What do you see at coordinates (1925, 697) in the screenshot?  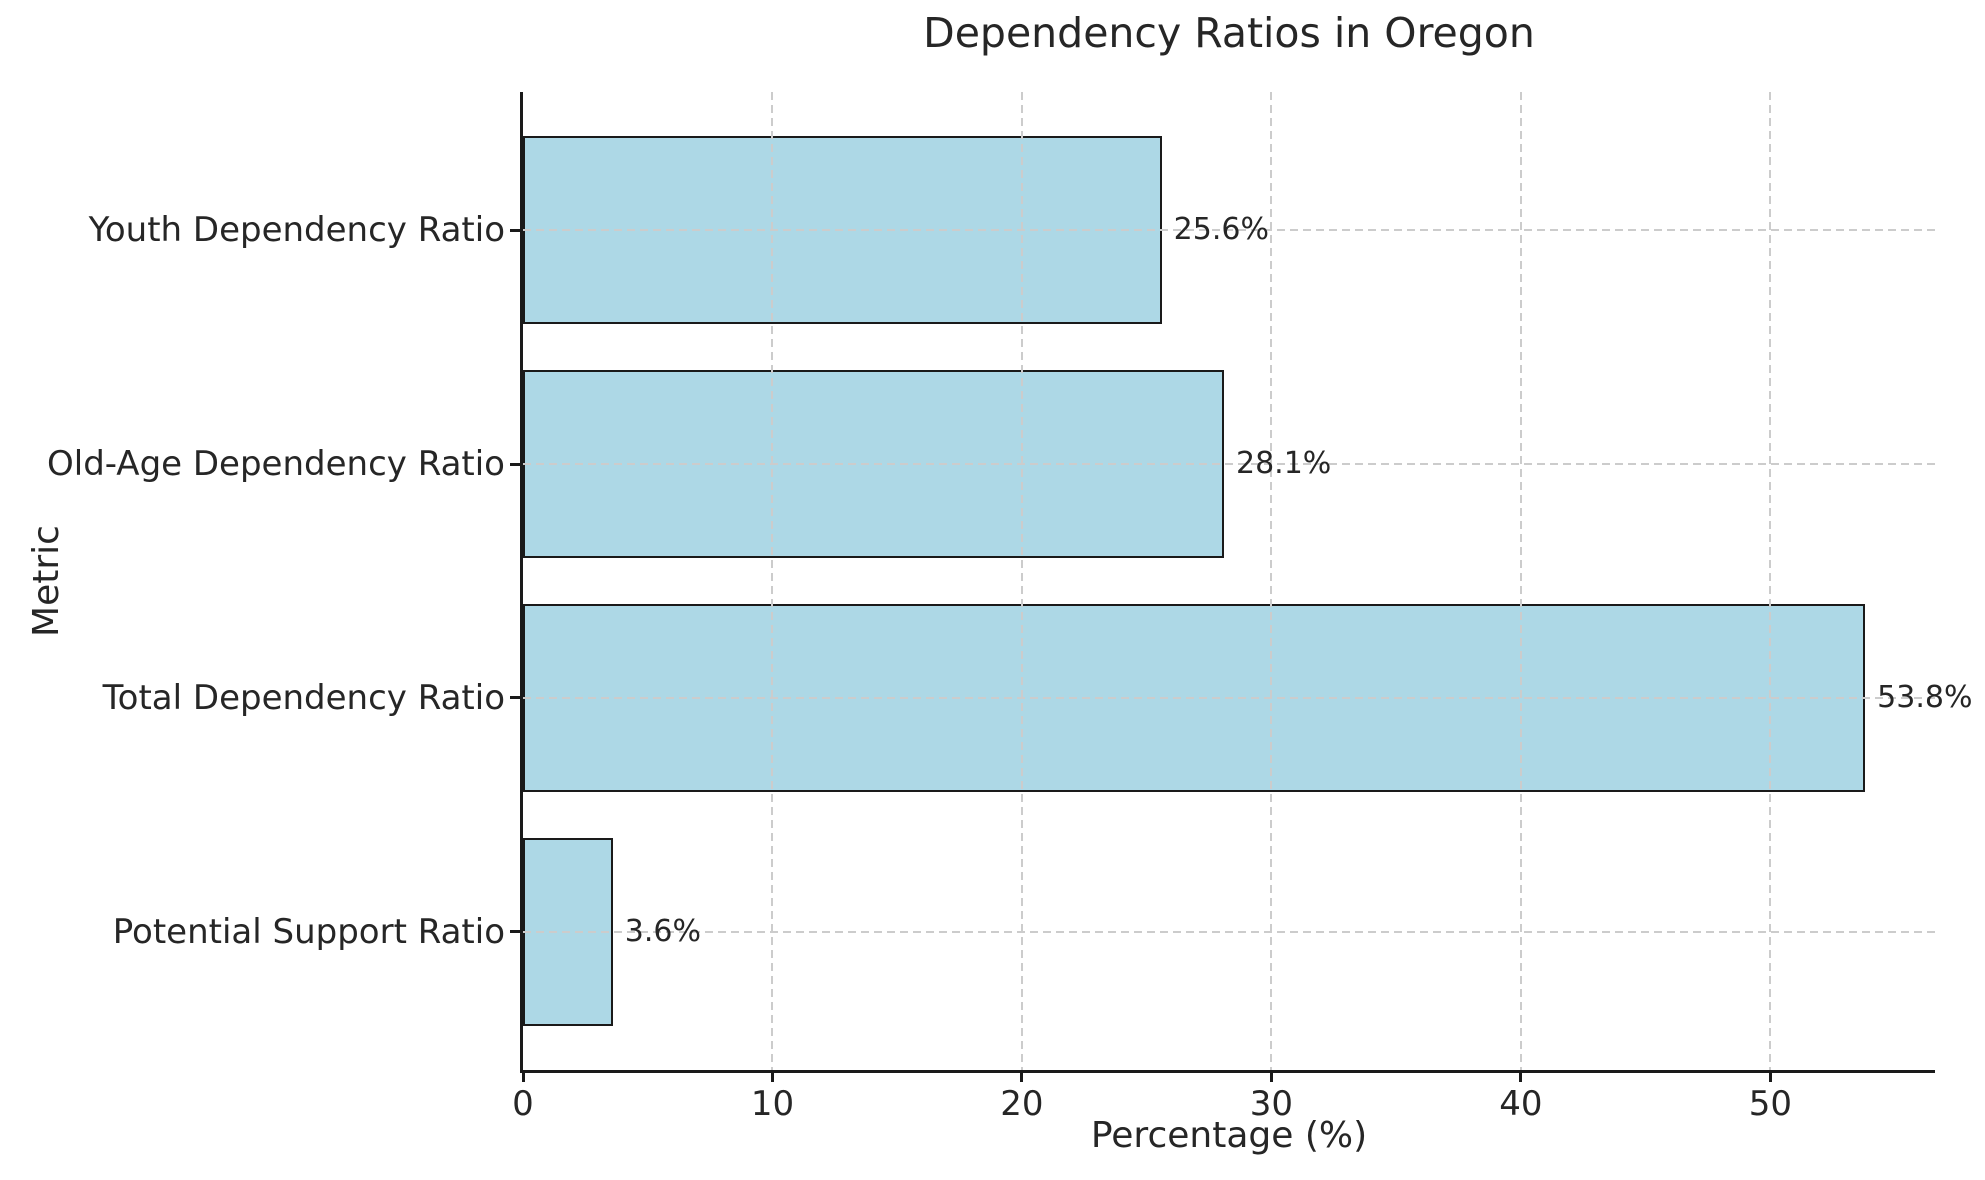 I see `bar-value-label: 53.8%` at bounding box center [1925, 697].